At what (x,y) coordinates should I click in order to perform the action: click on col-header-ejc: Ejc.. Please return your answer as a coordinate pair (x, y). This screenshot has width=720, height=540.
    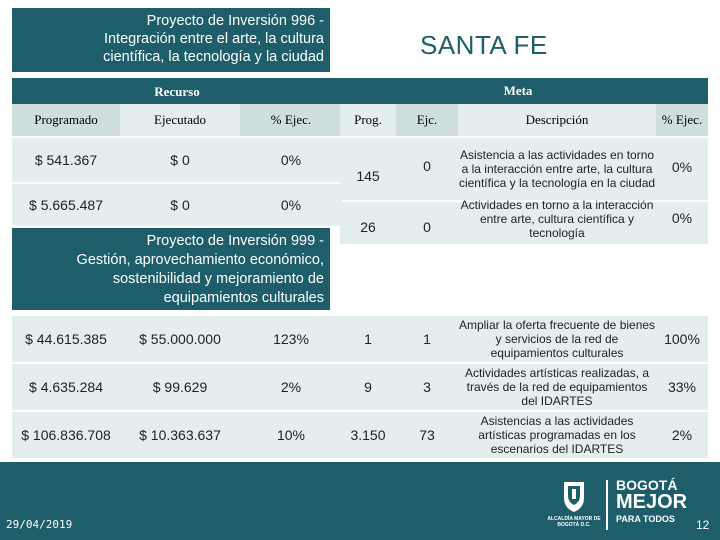
    Looking at the image, I should click on (427, 120).